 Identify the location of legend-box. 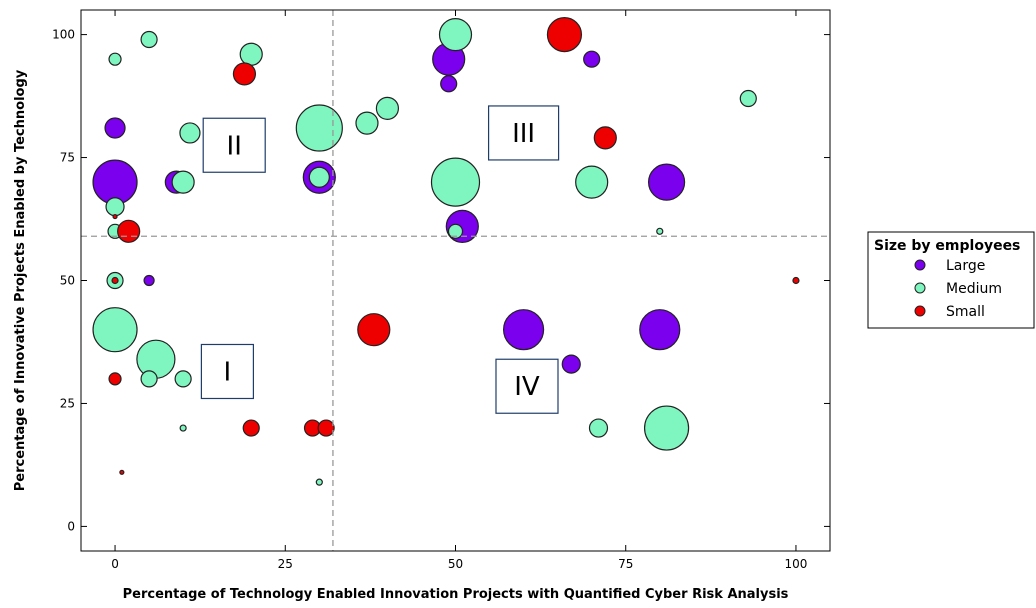
(951, 280).